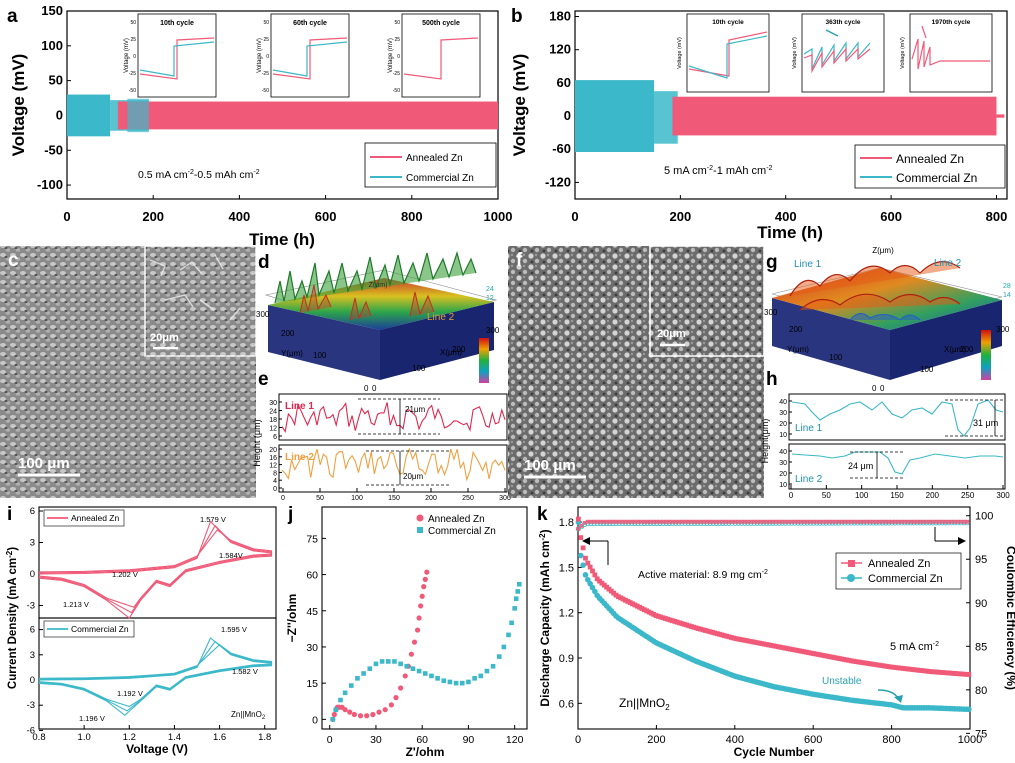 This screenshot has height=763, width=1015. I want to click on line2-label-h: Line 2, so click(809, 479).